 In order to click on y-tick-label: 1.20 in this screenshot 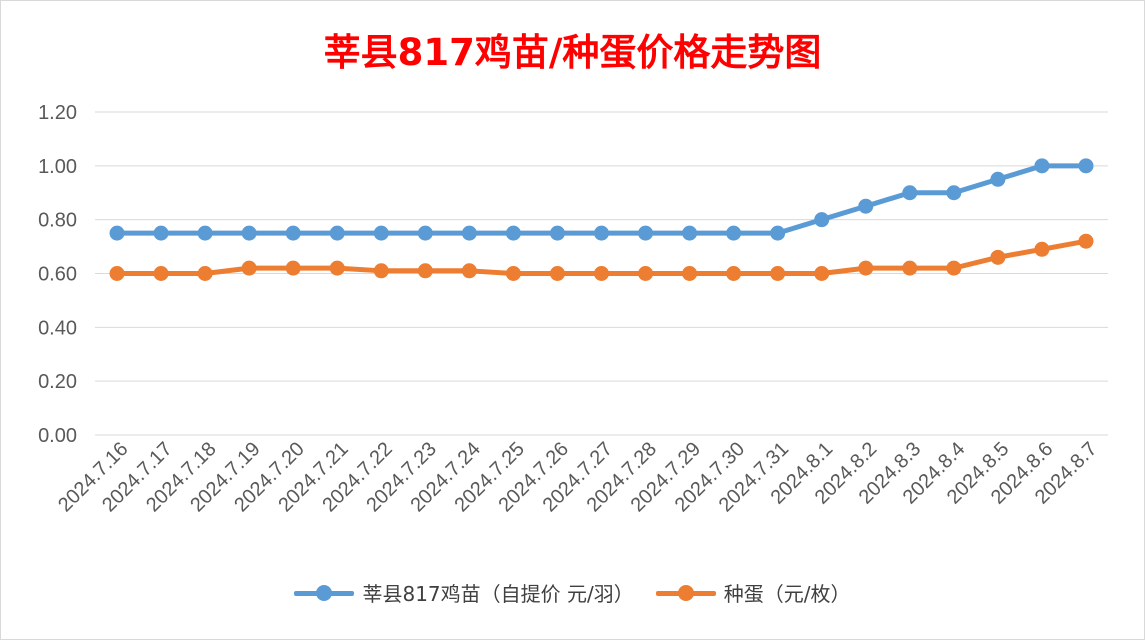, I will do `click(57, 113)`.